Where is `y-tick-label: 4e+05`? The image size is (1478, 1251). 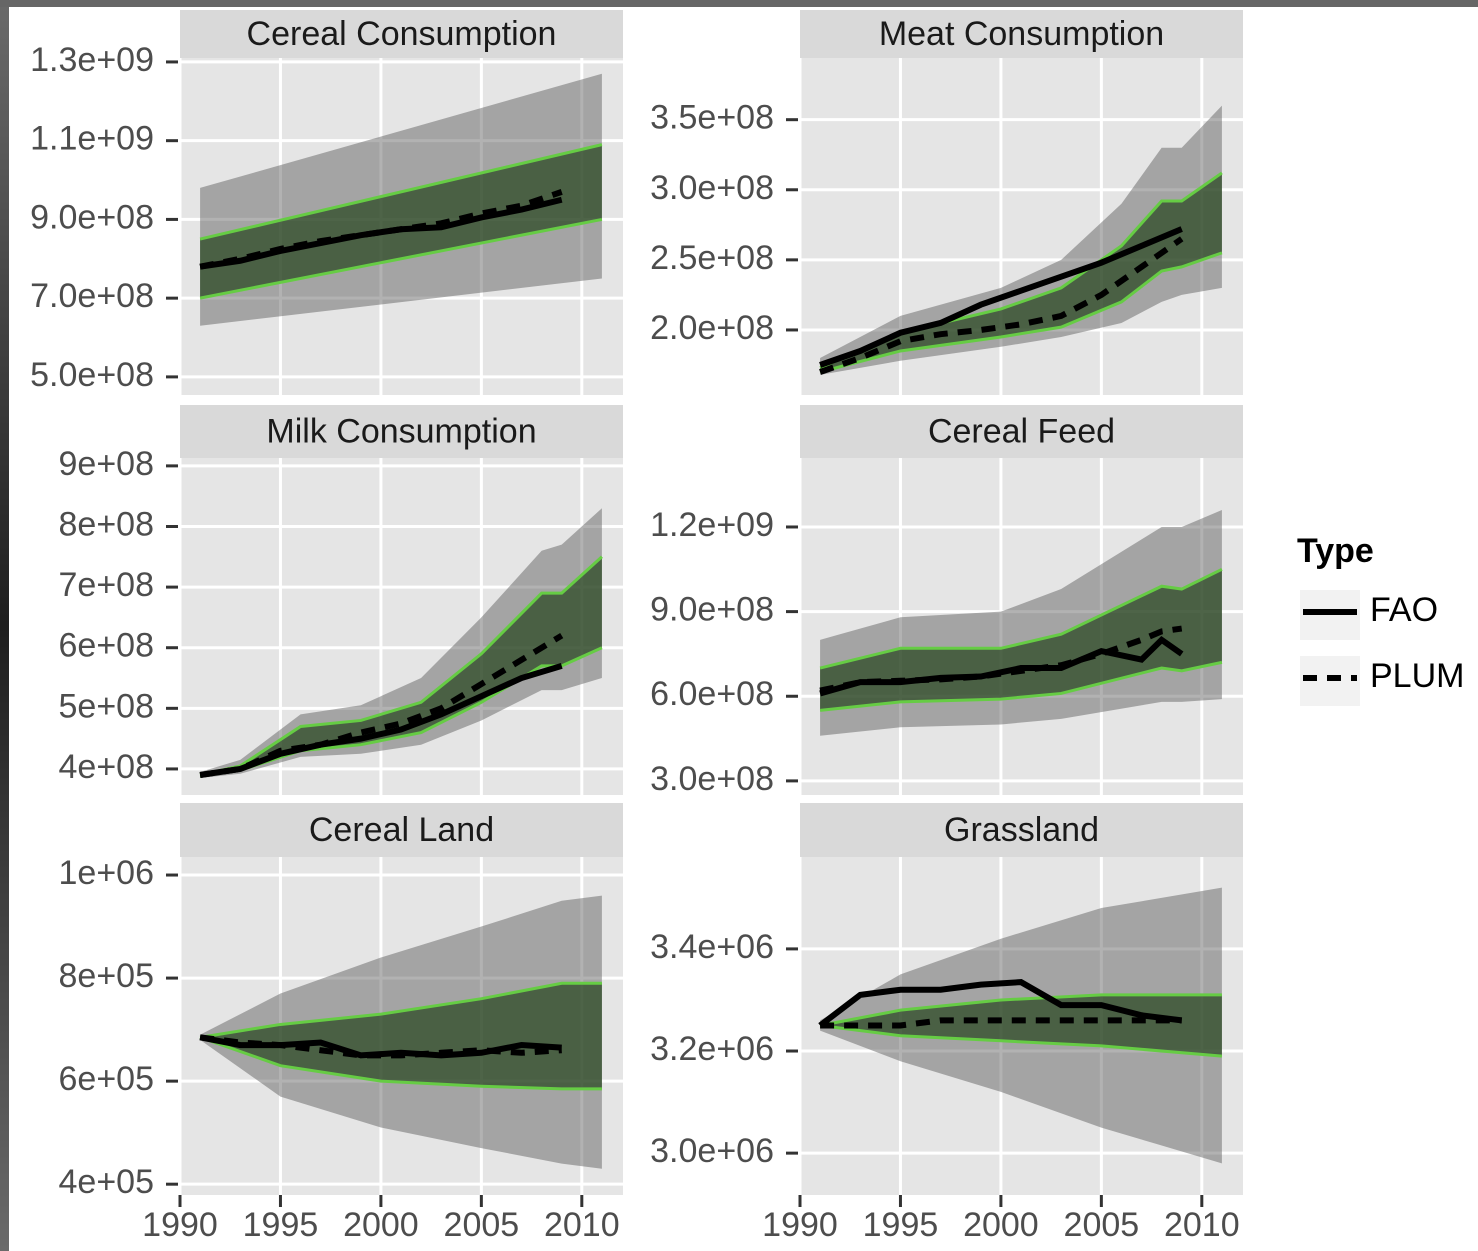 y-tick-label: 4e+05 is located at coordinates (107, 1182).